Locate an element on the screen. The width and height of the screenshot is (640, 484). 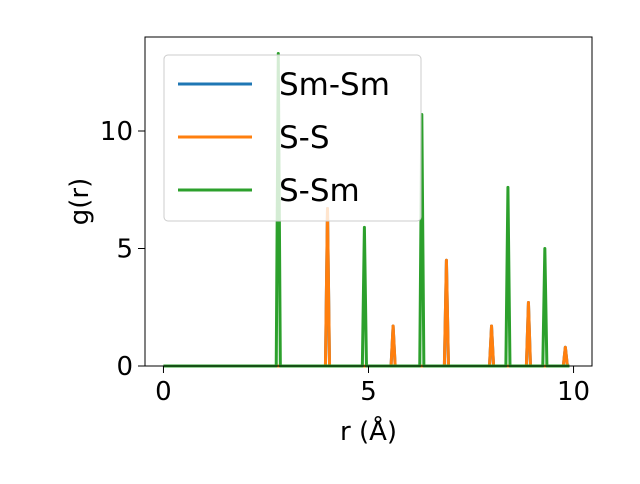
y-tick-label: 10 is located at coordinates (116, 132).